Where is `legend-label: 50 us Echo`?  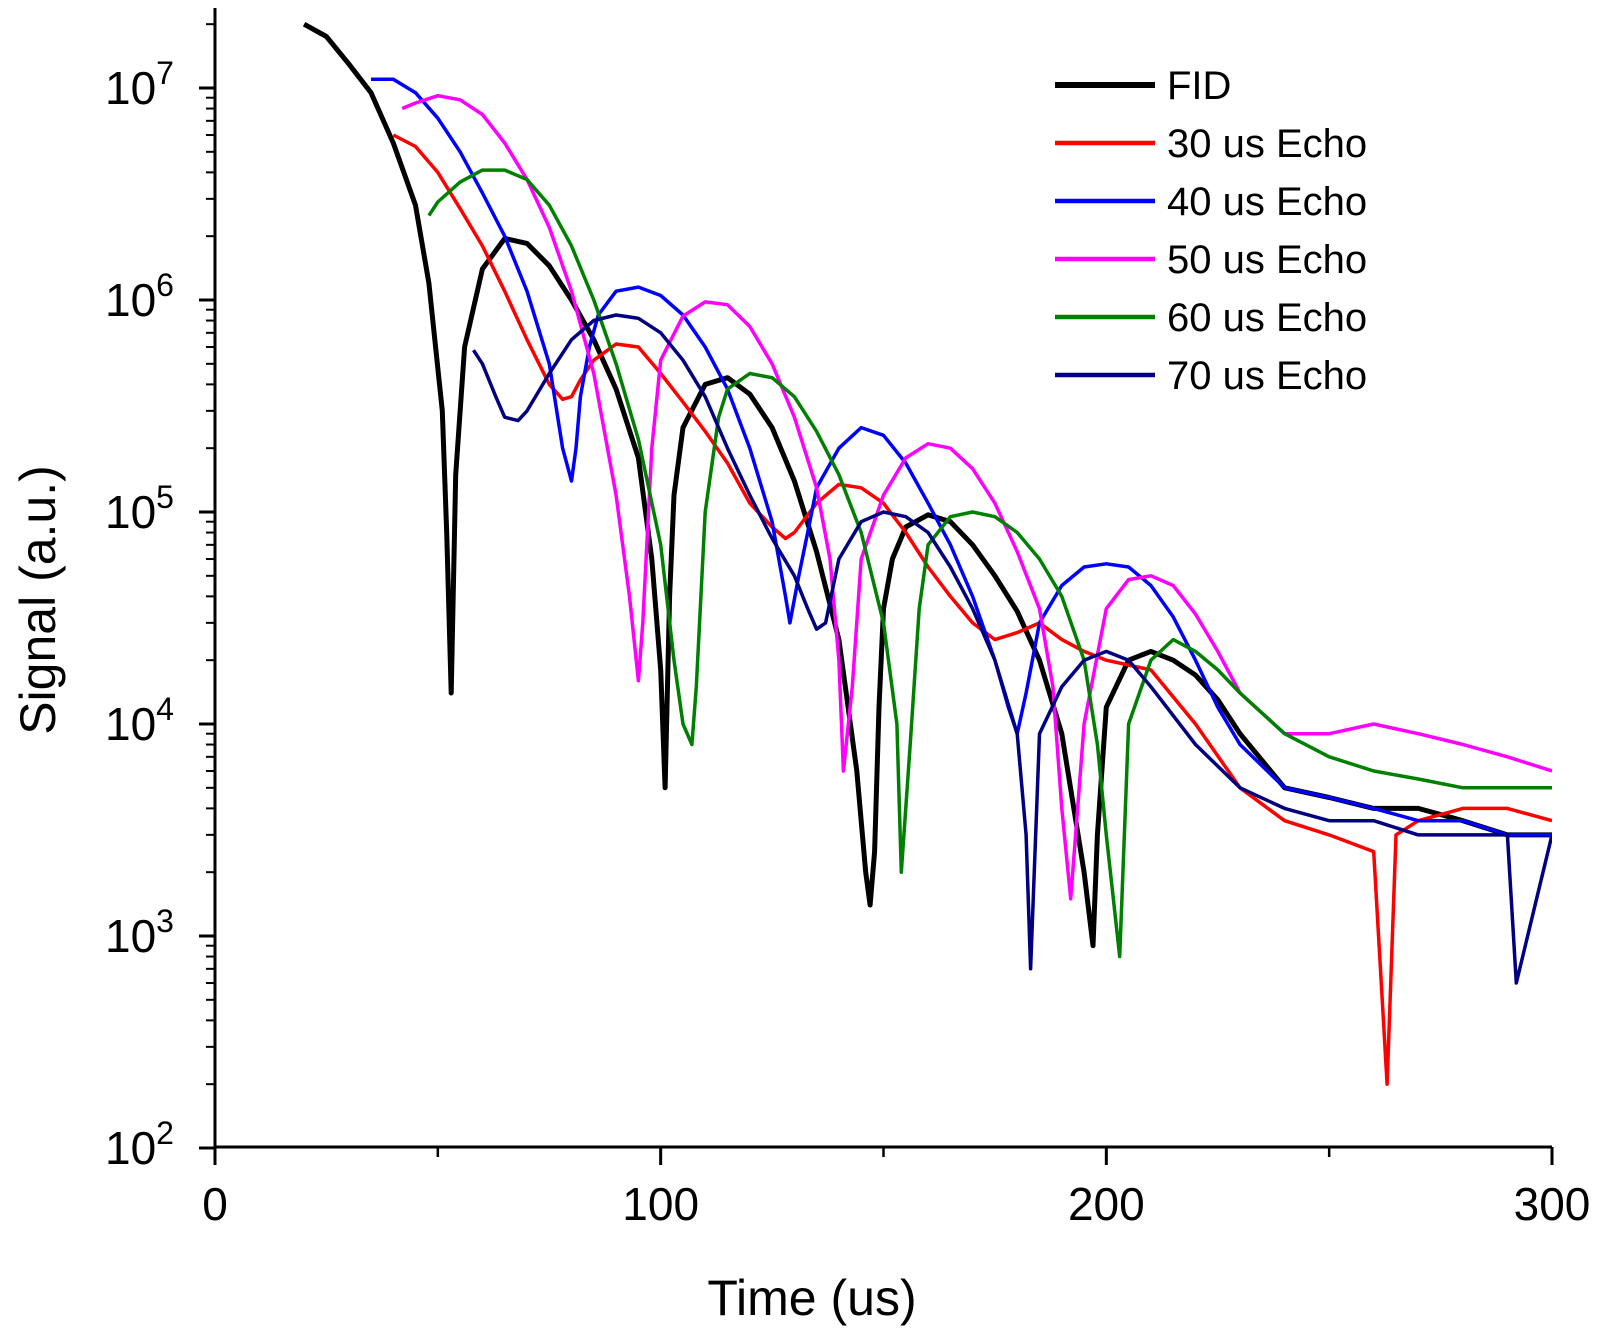
legend-label: 50 us Echo is located at coordinates (1267, 260).